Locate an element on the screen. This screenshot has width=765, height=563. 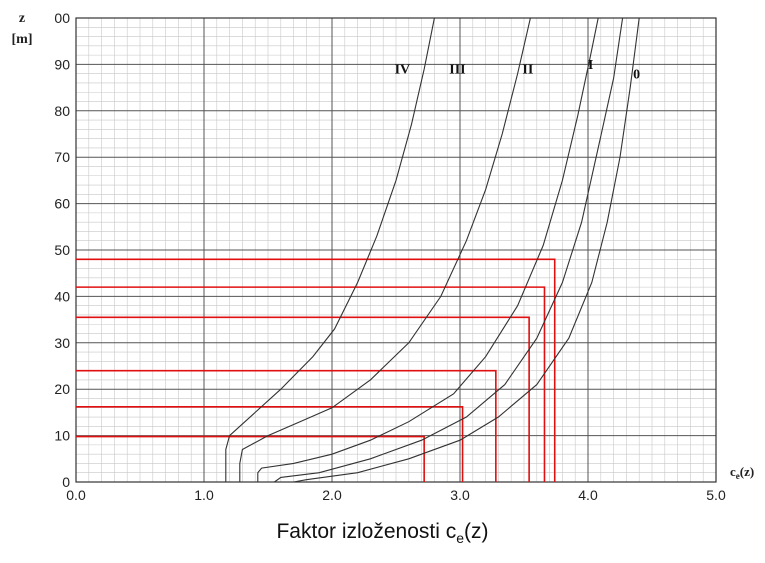
x-tick-label: 2.0 is located at coordinates (332, 495).